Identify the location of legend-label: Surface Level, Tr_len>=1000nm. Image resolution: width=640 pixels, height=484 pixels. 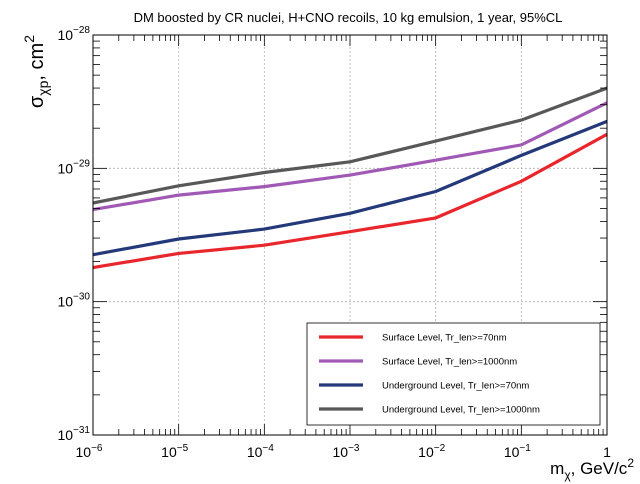
(449, 362).